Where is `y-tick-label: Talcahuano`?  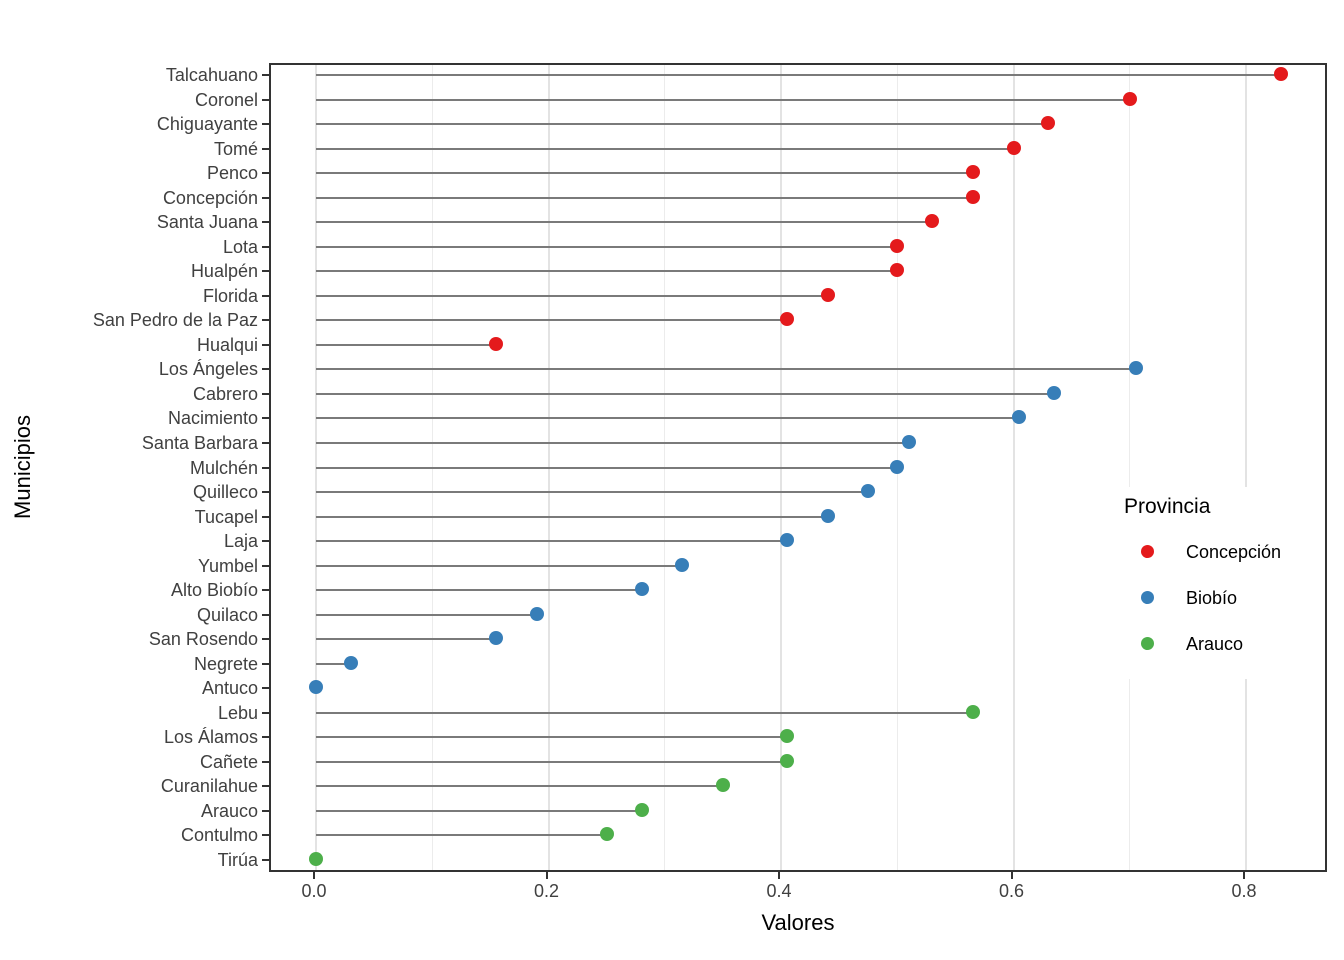
y-tick-label: Talcahuano is located at coordinates (211, 75).